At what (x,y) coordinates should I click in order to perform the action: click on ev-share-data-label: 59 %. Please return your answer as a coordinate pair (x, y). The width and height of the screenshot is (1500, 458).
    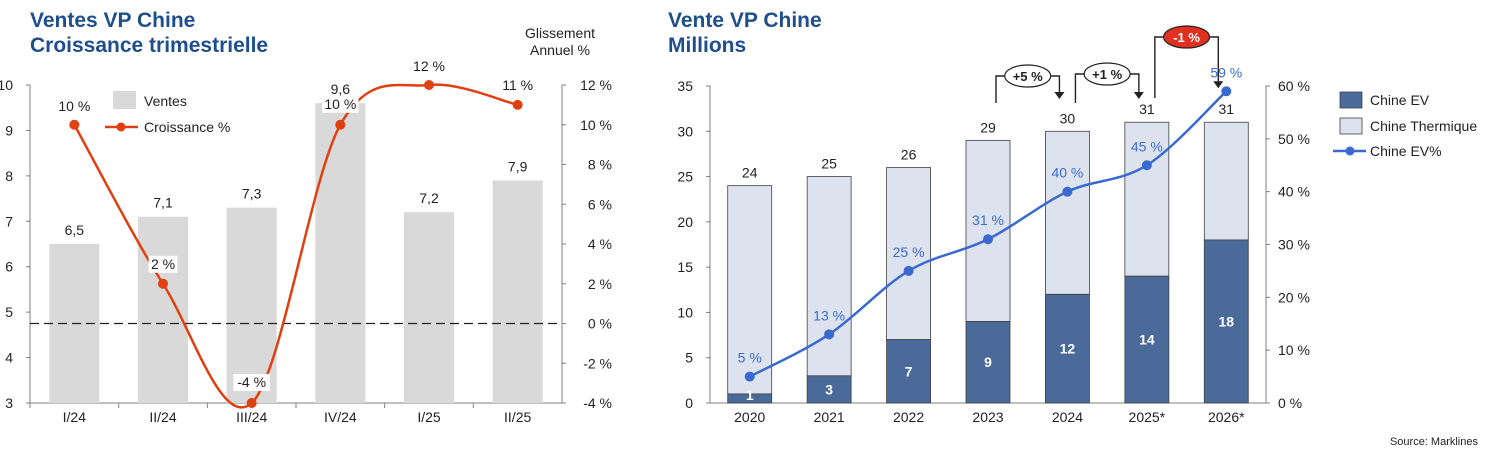
    Looking at the image, I should click on (1226, 72).